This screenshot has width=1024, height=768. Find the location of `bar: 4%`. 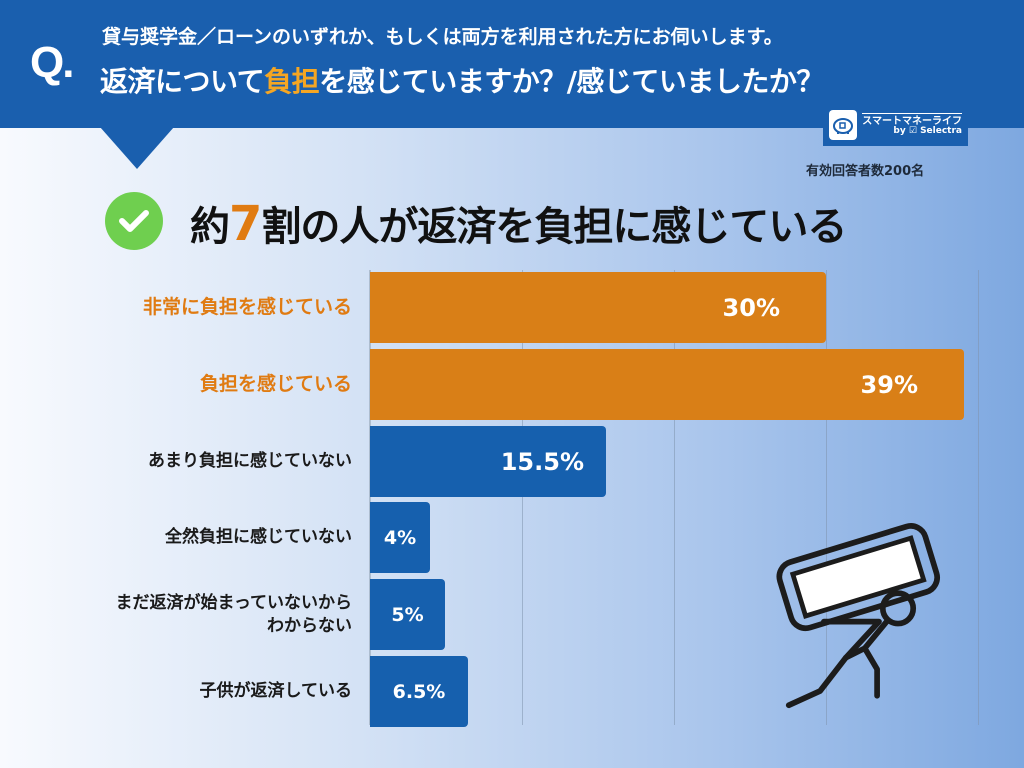

bar: 4% is located at coordinates (400, 537).